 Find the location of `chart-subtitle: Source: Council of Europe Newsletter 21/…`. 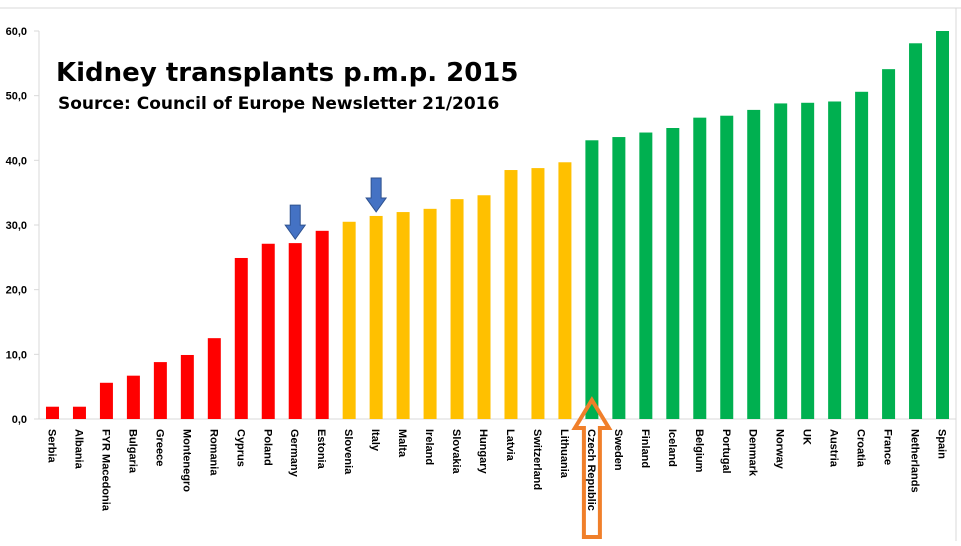

chart-subtitle: Source: Council of Europe Newsletter 21/… is located at coordinates (279, 104).